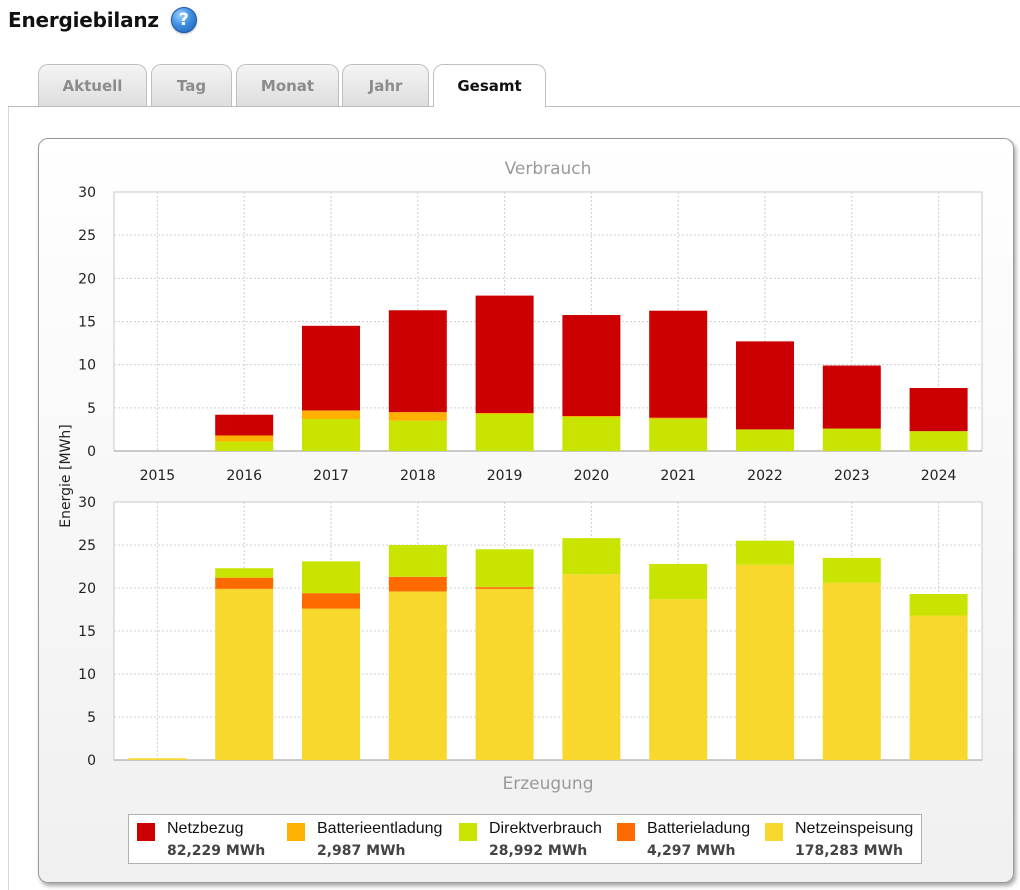 This screenshot has height=890, width=1020. What do you see at coordinates (939, 476) in the screenshot?
I see `x-tick-label: 2024` at bounding box center [939, 476].